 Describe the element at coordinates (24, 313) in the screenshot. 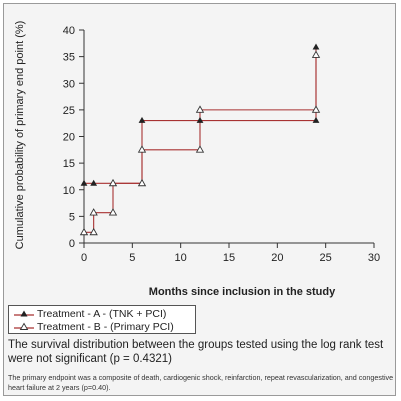

I see `filled-triangle-line-icon` at that location.